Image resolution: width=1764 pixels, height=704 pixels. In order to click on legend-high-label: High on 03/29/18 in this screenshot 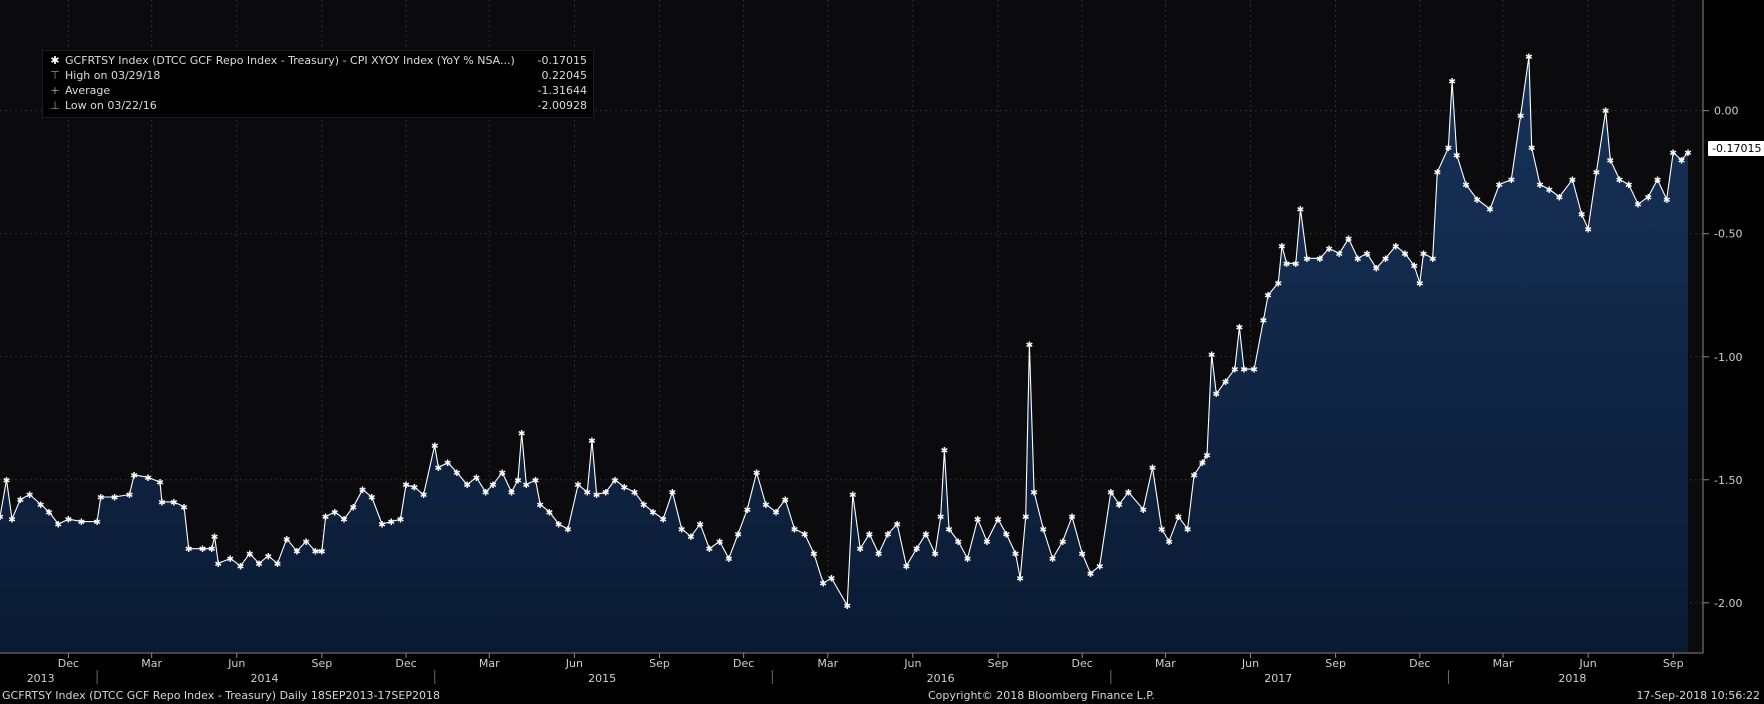, I will do `click(113, 75)`.